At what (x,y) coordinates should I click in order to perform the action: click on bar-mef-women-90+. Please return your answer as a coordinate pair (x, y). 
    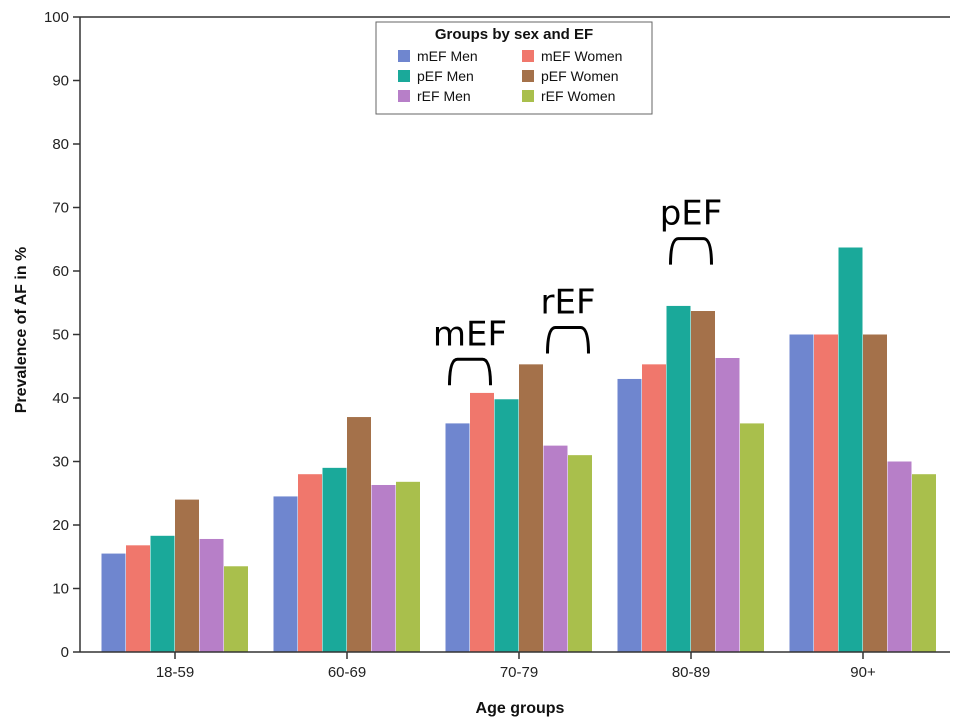
    Looking at the image, I should click on (826, 493).